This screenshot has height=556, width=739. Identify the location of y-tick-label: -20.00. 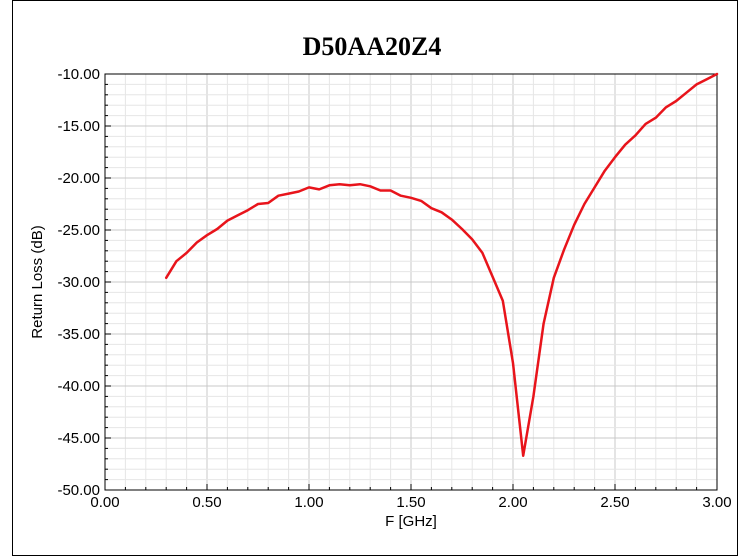
(78, 178).